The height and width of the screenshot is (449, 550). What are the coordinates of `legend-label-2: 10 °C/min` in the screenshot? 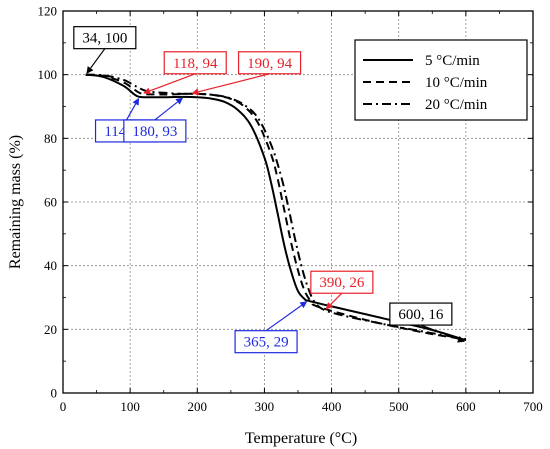 It's located at (456, 83).